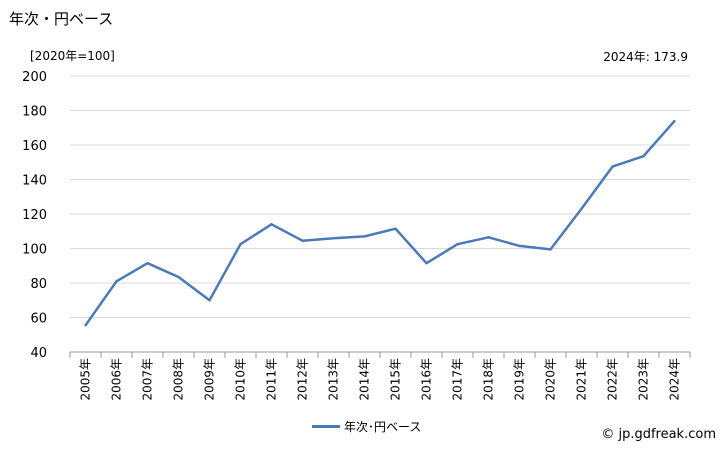 Image resolution: width=728 pixels, height=450 pixels. I want to click on legend: 年次･円ベース, so click(366, 426).